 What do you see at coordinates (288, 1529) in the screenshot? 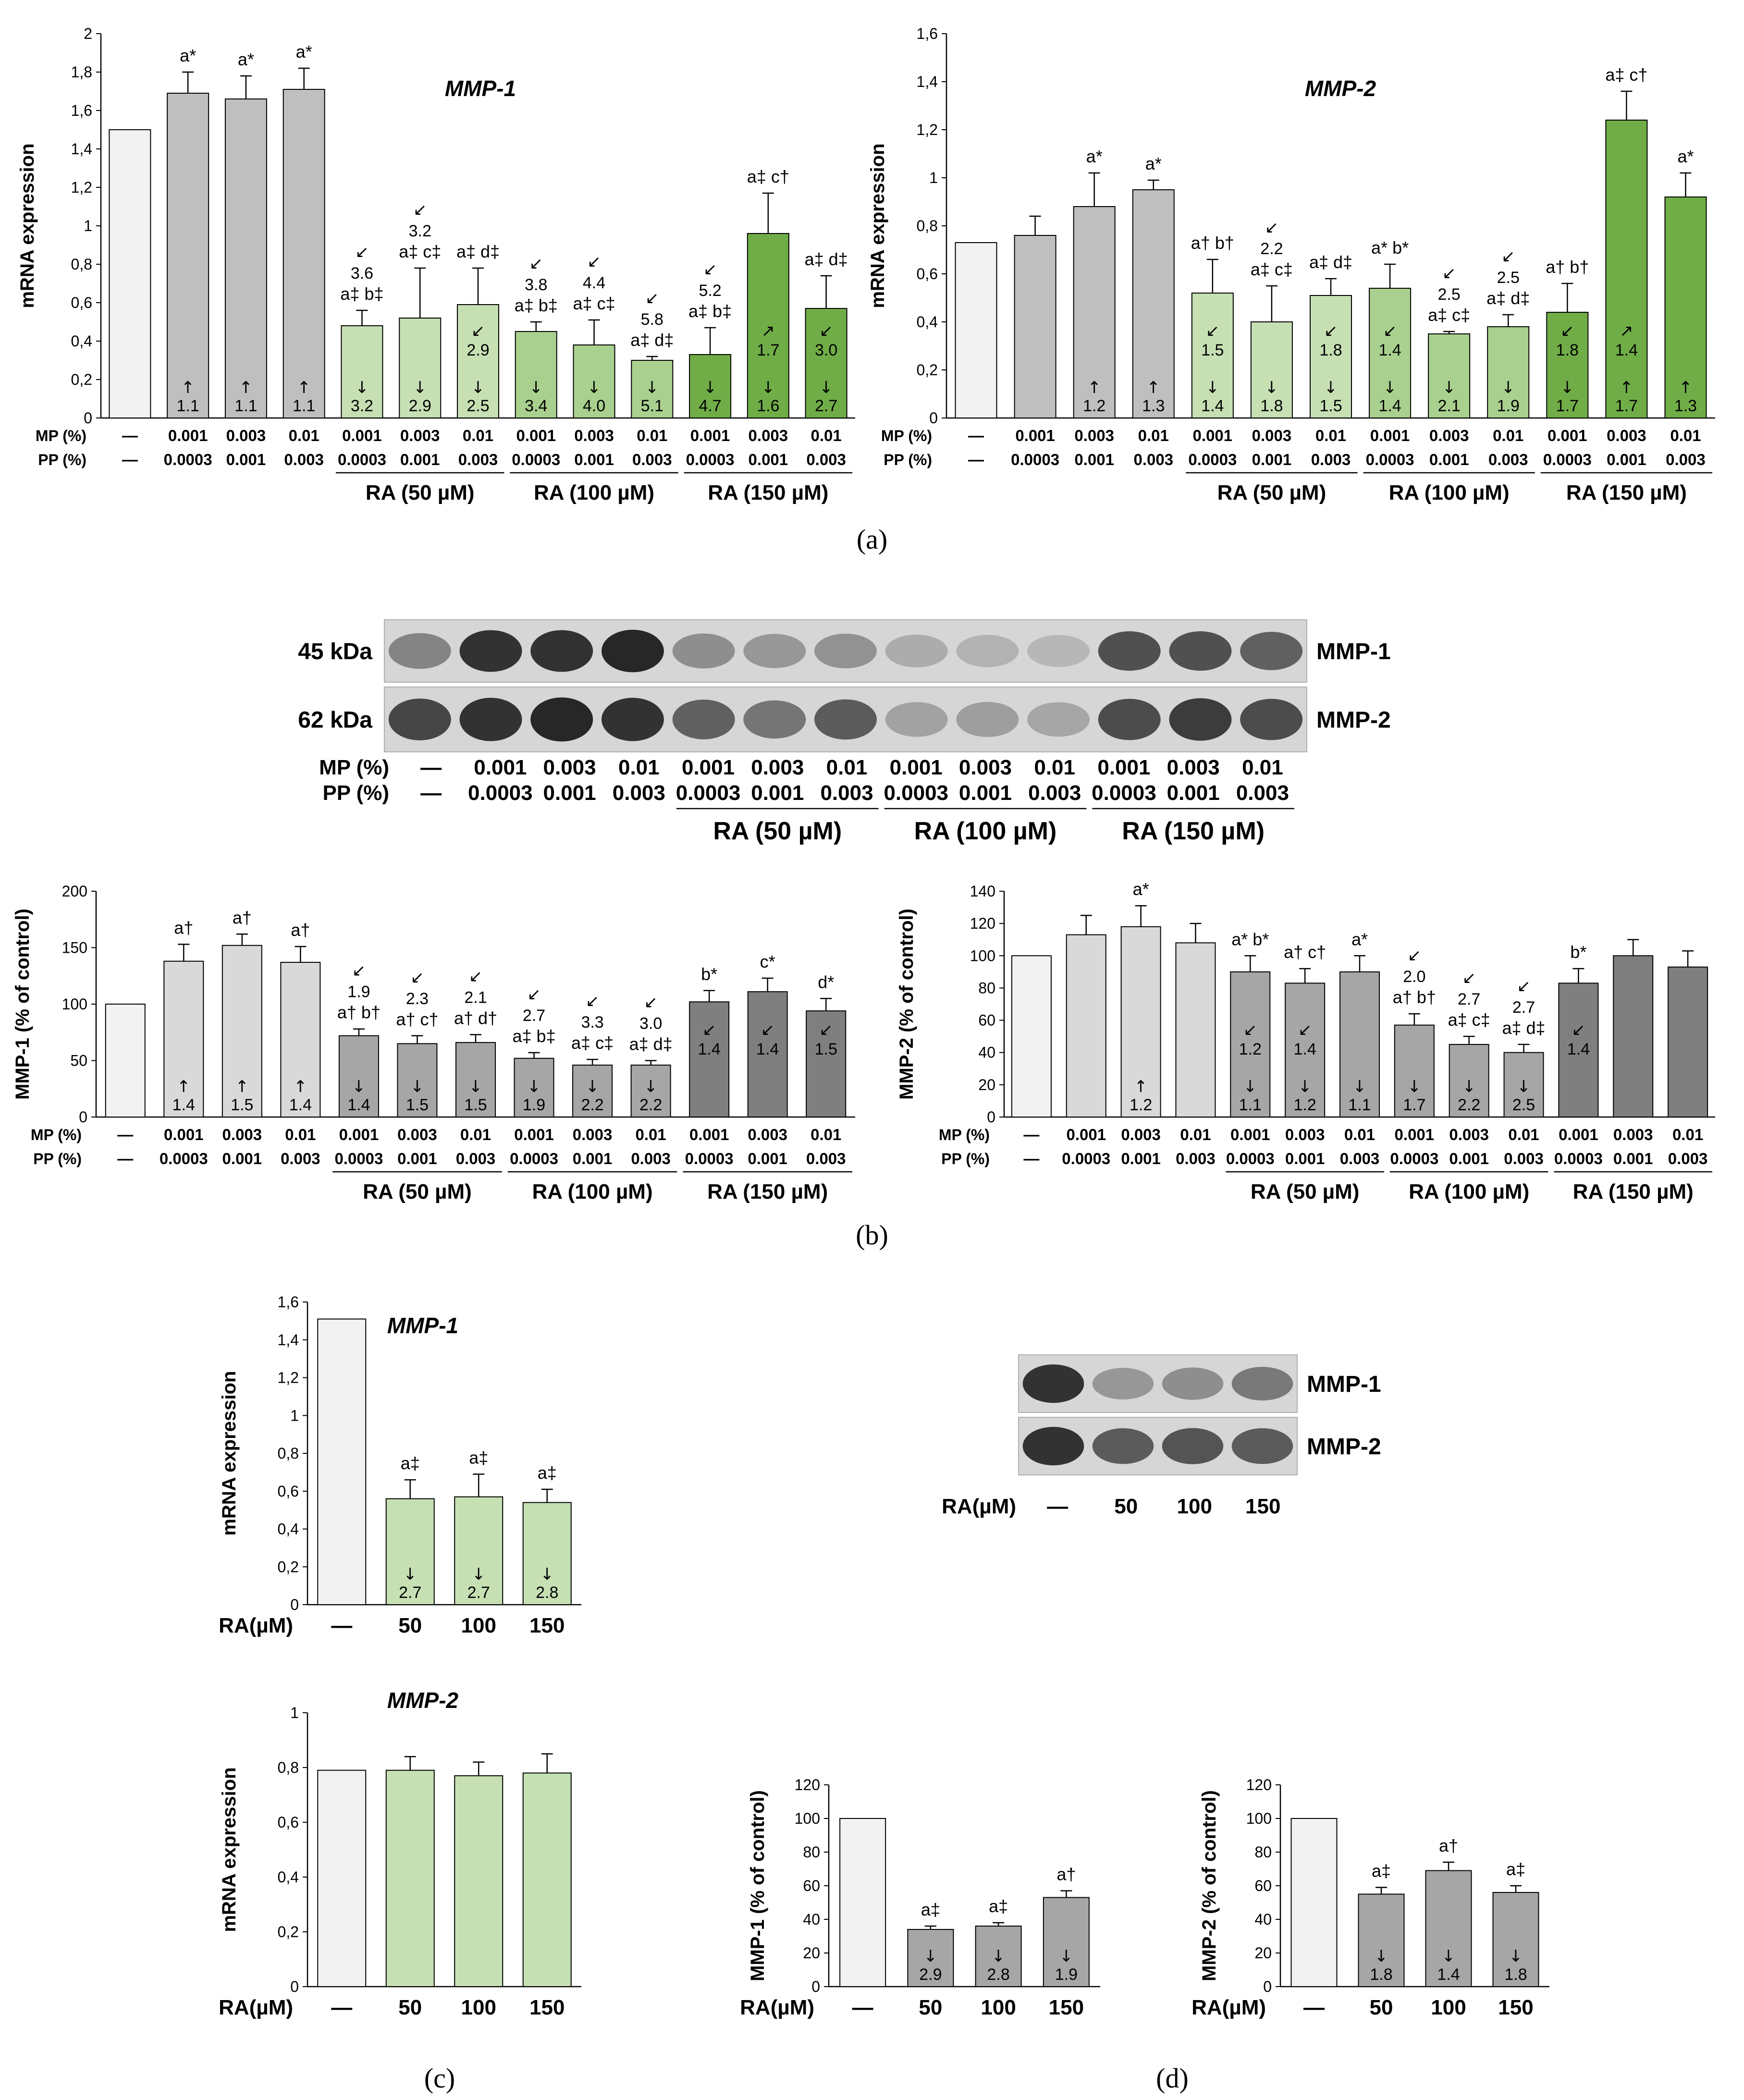
I see `y-tick-label: 0,4` at bounding box center [288, 1529].